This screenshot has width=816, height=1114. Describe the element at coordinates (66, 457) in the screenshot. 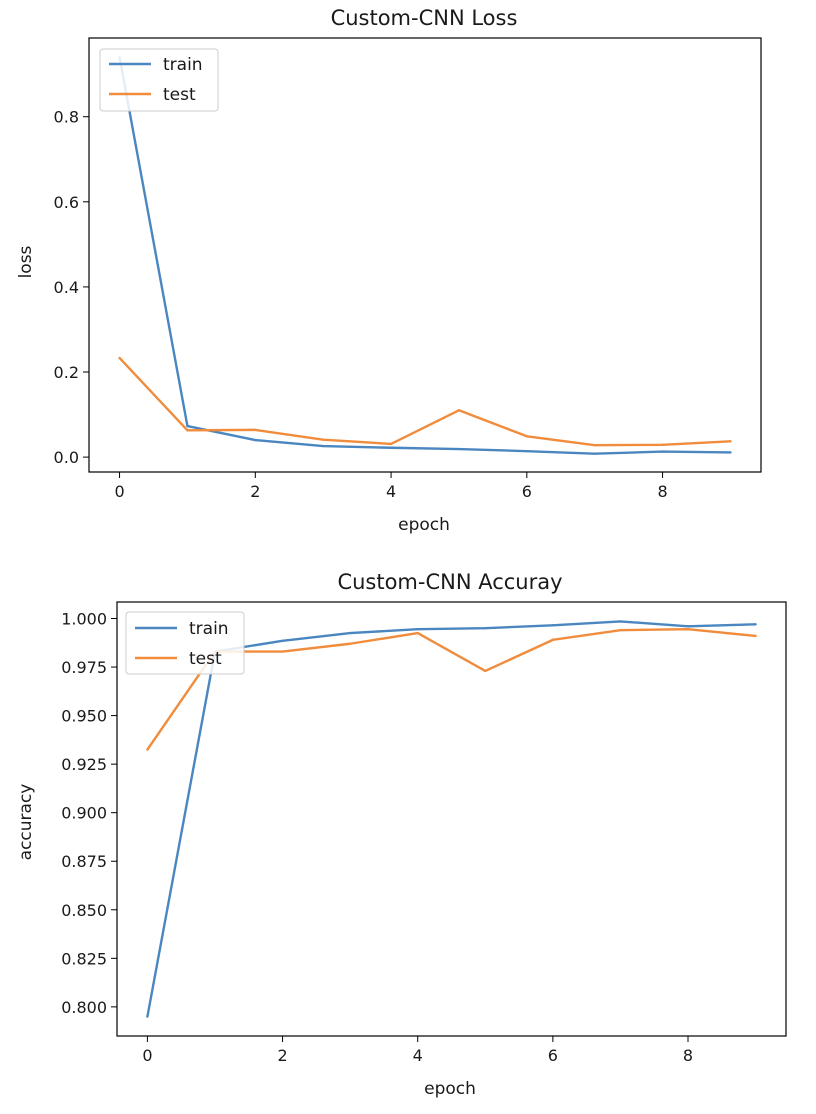

I see `loss-ytick-label: 0.0` at that location.